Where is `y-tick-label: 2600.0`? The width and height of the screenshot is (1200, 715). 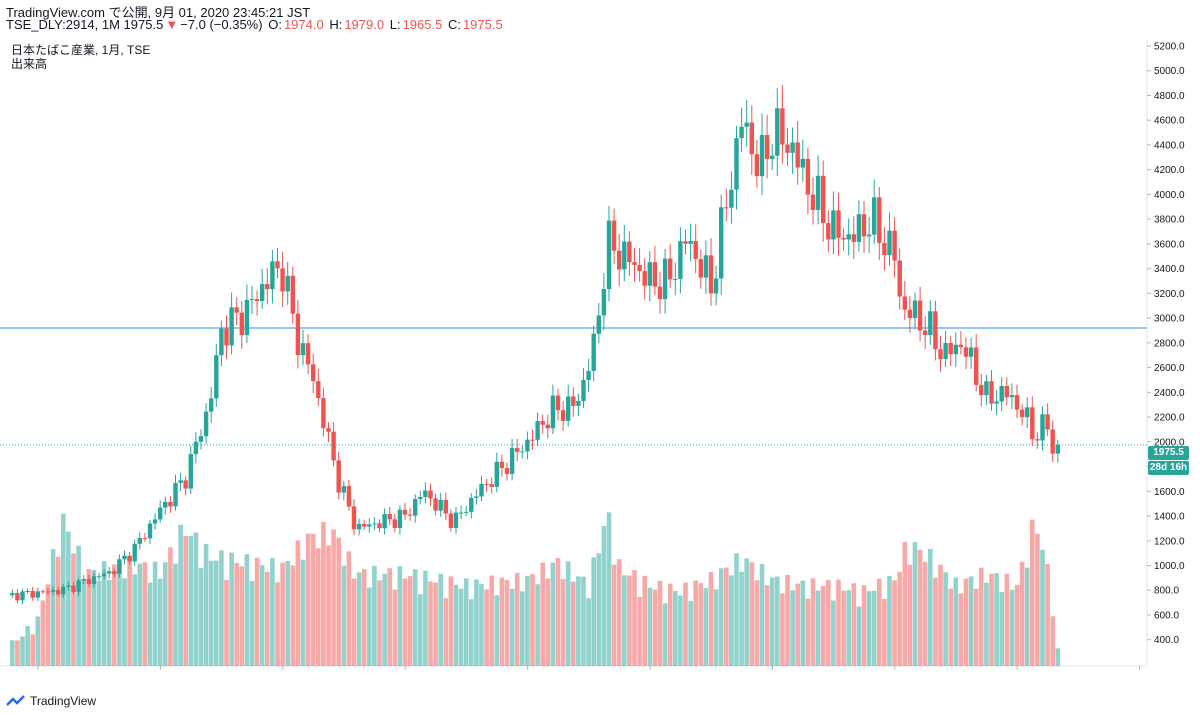 y-tick-label: 2600.0 is located at coordinates (1169, 368).